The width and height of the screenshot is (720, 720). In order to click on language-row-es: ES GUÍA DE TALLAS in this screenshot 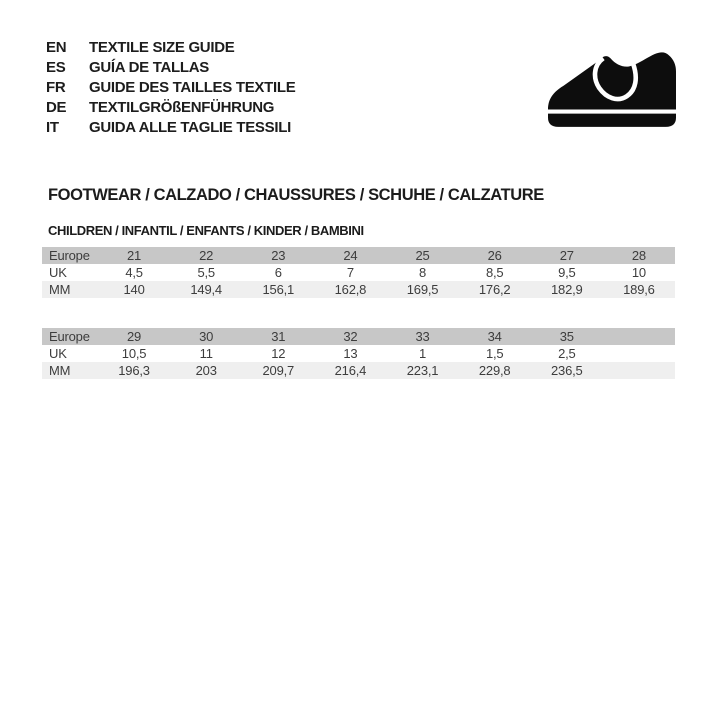, I will do `click(170, 68)`.